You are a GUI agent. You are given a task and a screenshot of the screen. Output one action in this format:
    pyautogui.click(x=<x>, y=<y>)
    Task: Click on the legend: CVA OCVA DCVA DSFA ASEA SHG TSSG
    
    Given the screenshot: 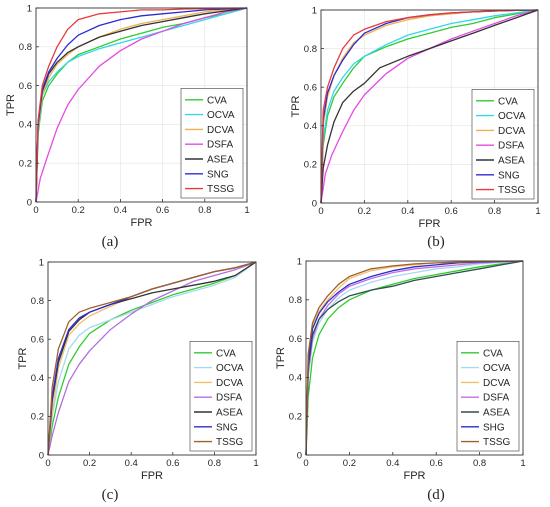 What is the action you would take?
    pyautogui.click(x=488, y=396)
    